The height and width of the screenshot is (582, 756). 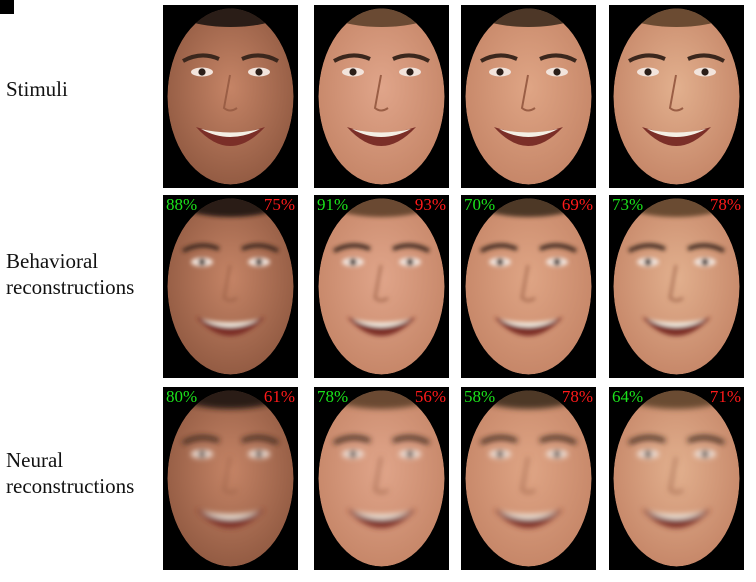 I want to click on behavioral-score-red-1: 75%, so click(x=279, y=204).